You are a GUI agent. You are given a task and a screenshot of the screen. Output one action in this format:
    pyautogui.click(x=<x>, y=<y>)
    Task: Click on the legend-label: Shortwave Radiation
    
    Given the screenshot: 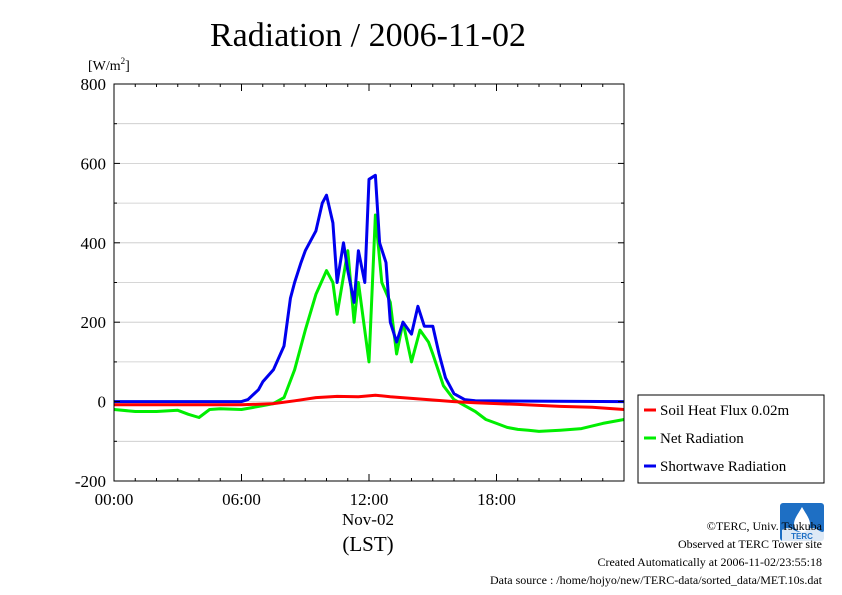 What is the action you would take?
    pyautogui.click(x=723, y=467)
    